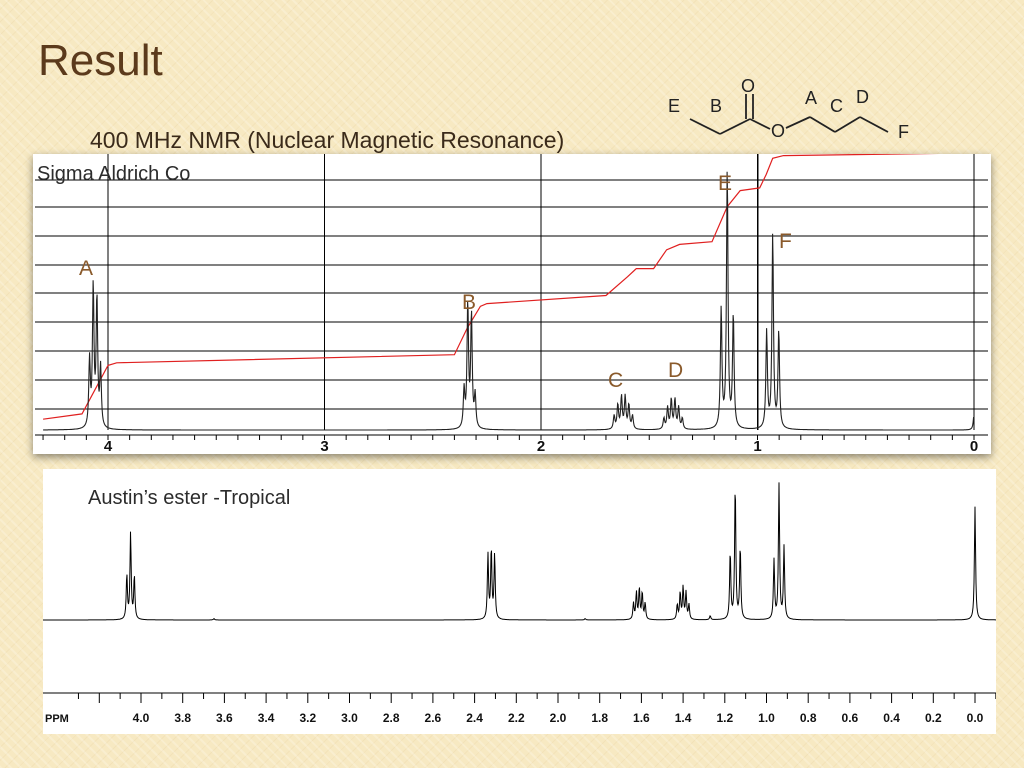 This screenshot has height=768, width=1024. Describe the element at coordinates (641, 718) in the screenshot. I see `x-tick-label-1.6: 1.6` at that location.